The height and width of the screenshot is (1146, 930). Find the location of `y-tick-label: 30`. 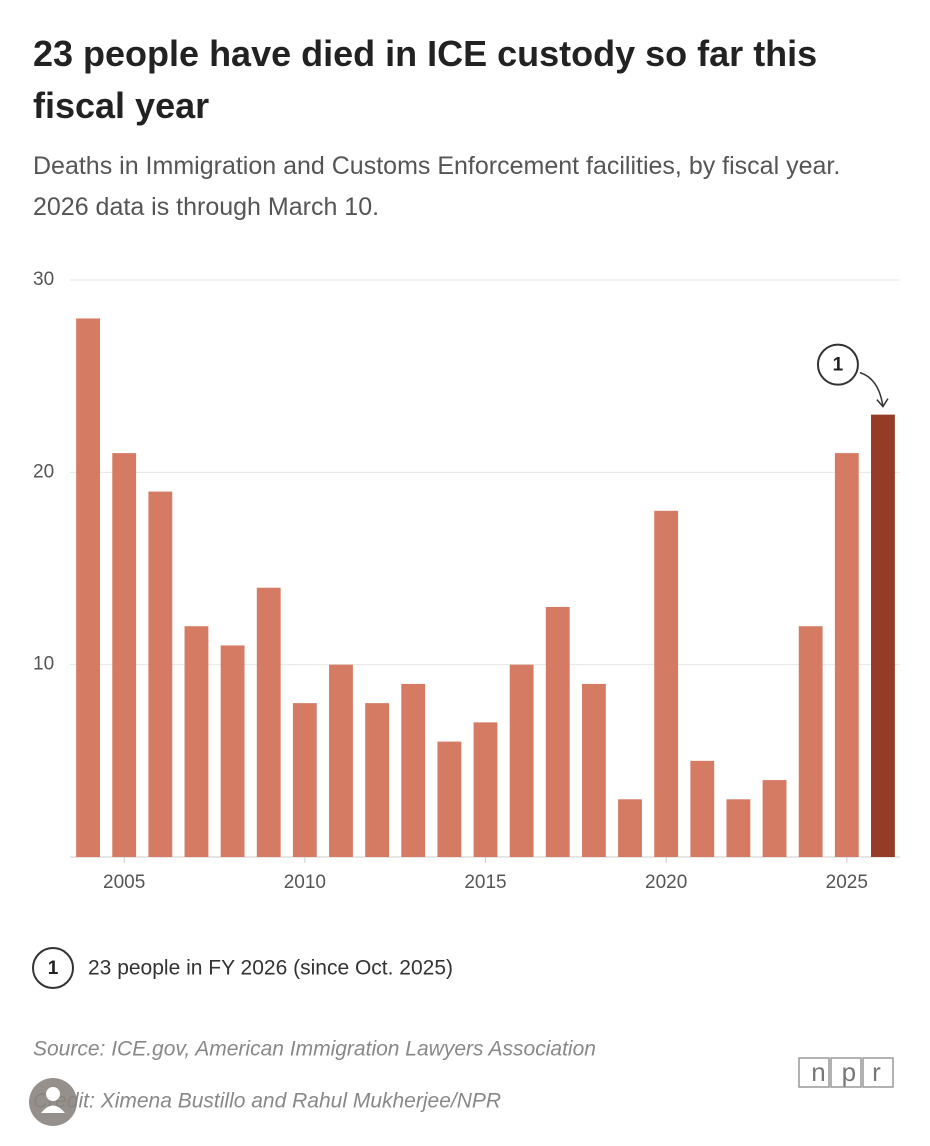

y-tick-label: 30 is located at coordinates (43, 279).